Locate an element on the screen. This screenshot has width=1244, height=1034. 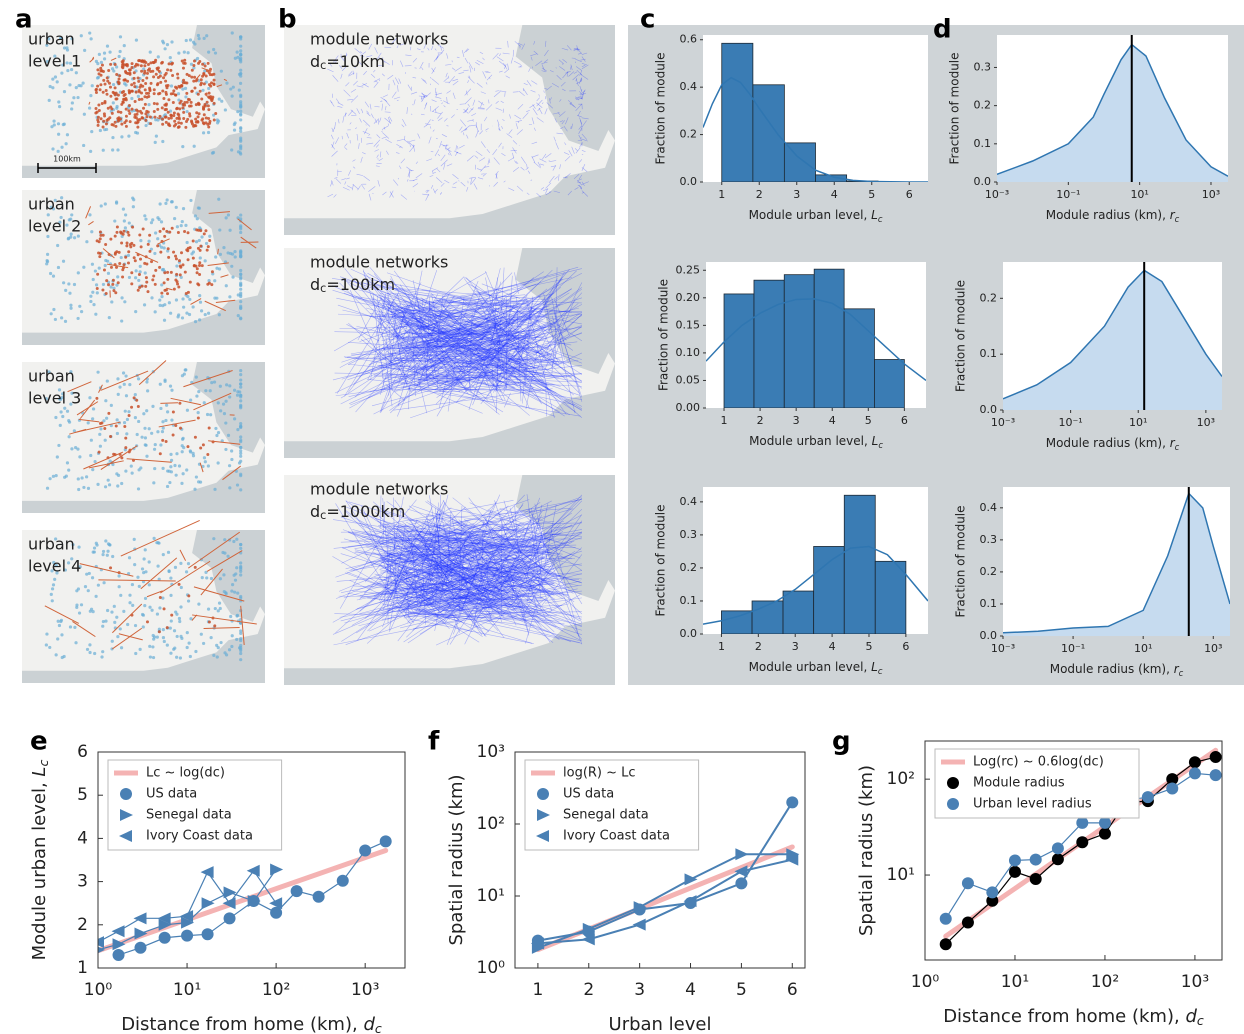
density-line is located at coordinates (1112, 110).